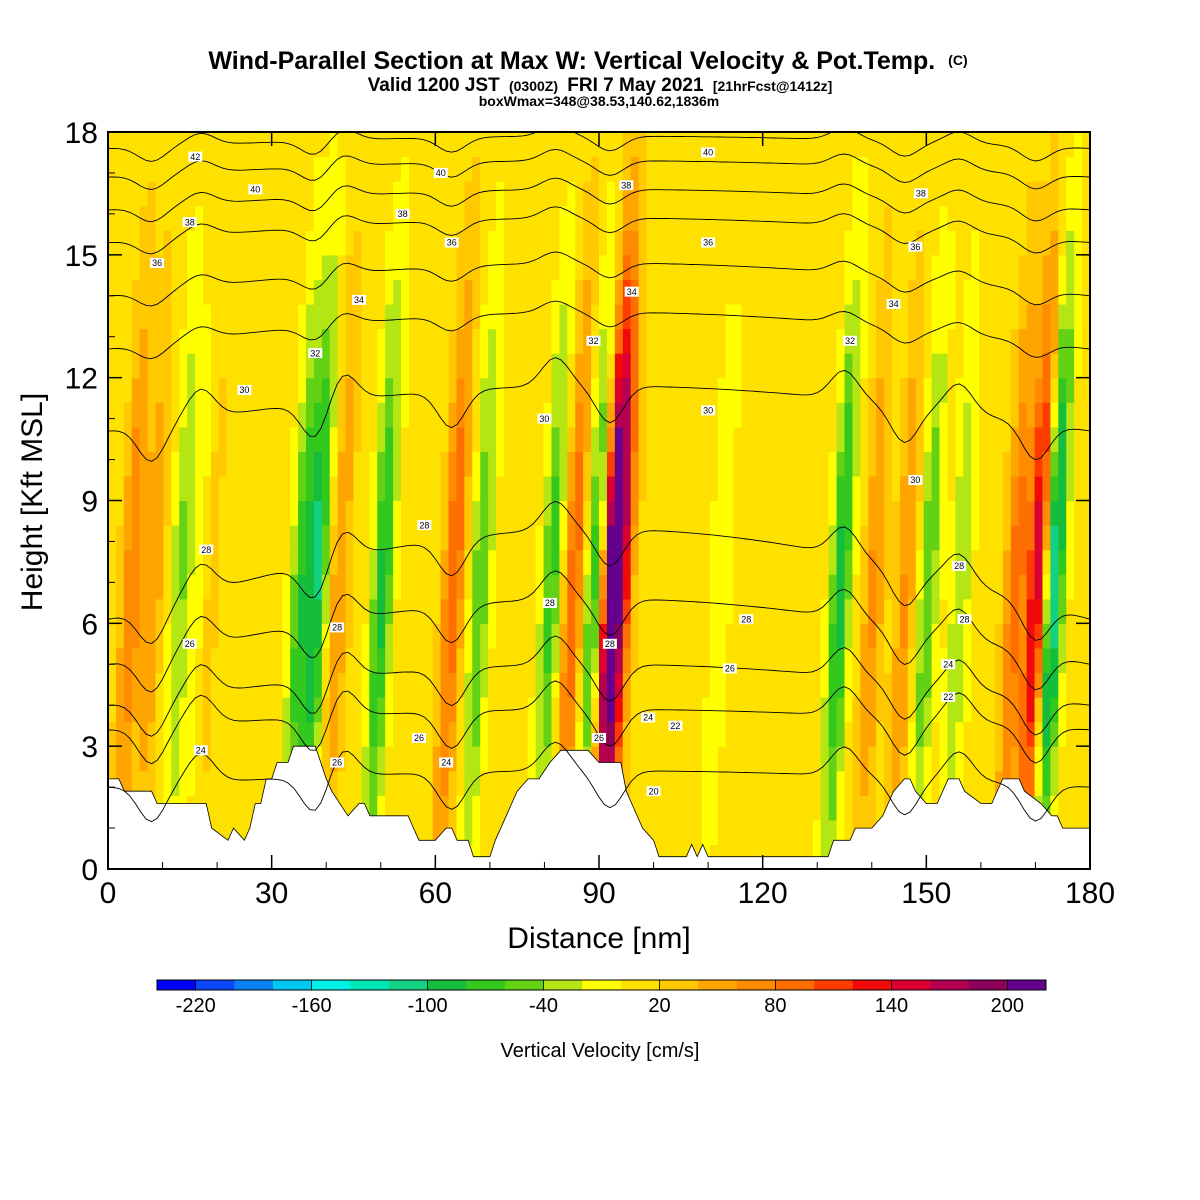 The height and width of the screenshot is (1200, 1200). What do you see at coordinates (599, 409) in the screenshot?
I see `theta-contour` at bounding box center [599, 409].